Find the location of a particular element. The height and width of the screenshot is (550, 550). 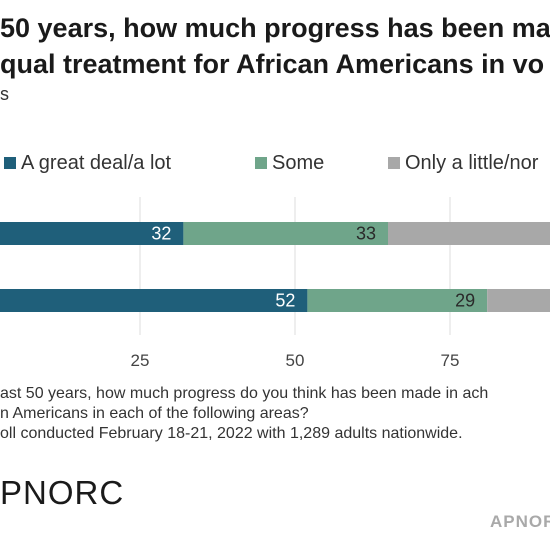

x-tick-label-50: 50 is located at coordinates (295, 360).